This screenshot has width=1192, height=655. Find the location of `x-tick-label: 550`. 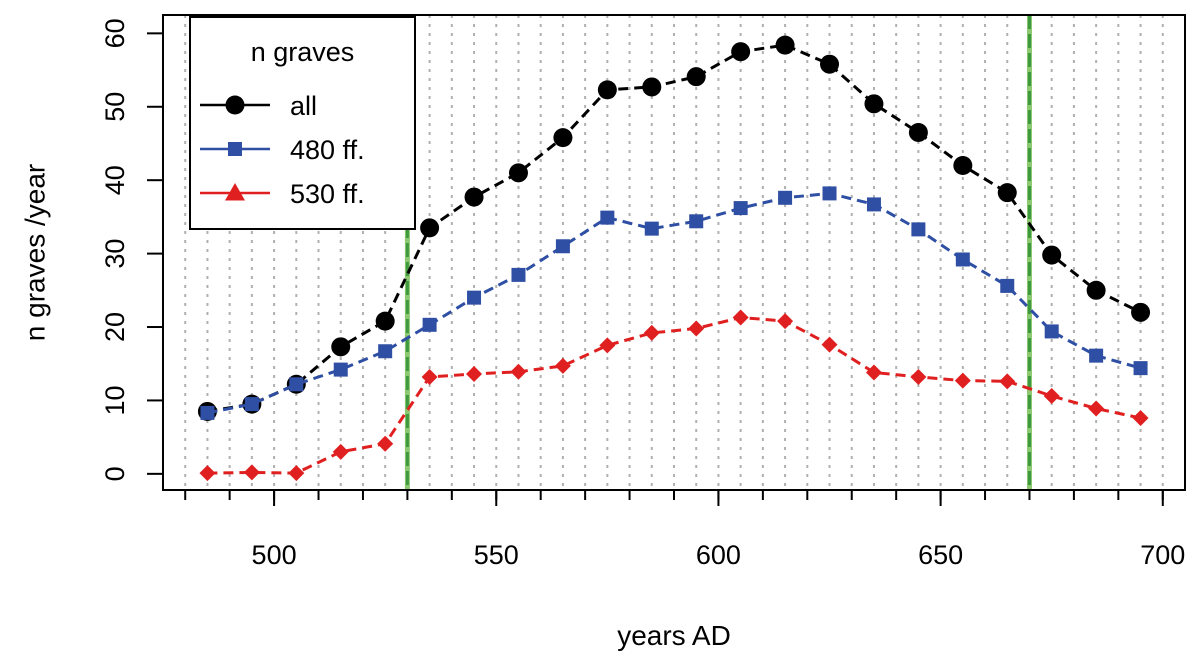

x-tick-label: 550 is located at coordinates (496, 555).